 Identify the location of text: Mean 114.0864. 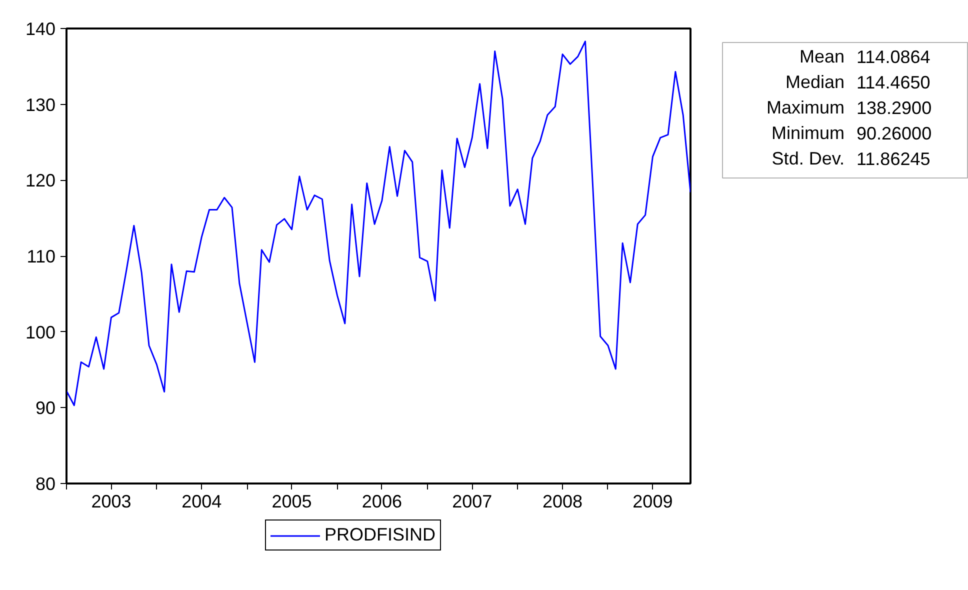
(864, 56).